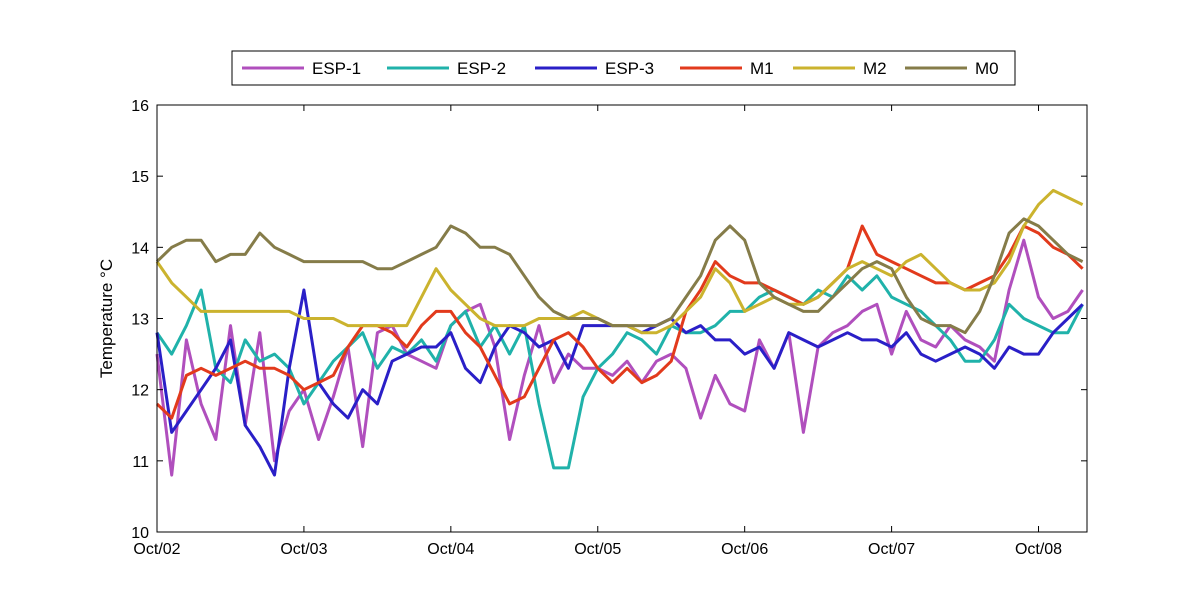 The height and width of the screenshot is (600, 1200). What do you see at coordinates (481, 68) in the screenshot?
I see `legend-label-esp-2: ESP-2` at bounding box center [481, 68].